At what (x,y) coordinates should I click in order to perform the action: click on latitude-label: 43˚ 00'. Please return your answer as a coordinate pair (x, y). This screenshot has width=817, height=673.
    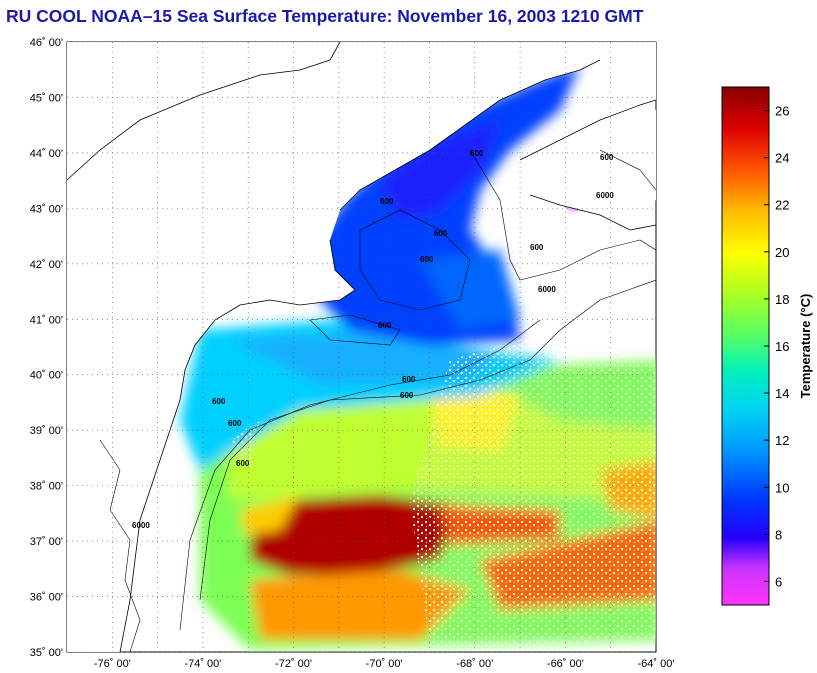
    Looking at the image, I should click on (46, 209).